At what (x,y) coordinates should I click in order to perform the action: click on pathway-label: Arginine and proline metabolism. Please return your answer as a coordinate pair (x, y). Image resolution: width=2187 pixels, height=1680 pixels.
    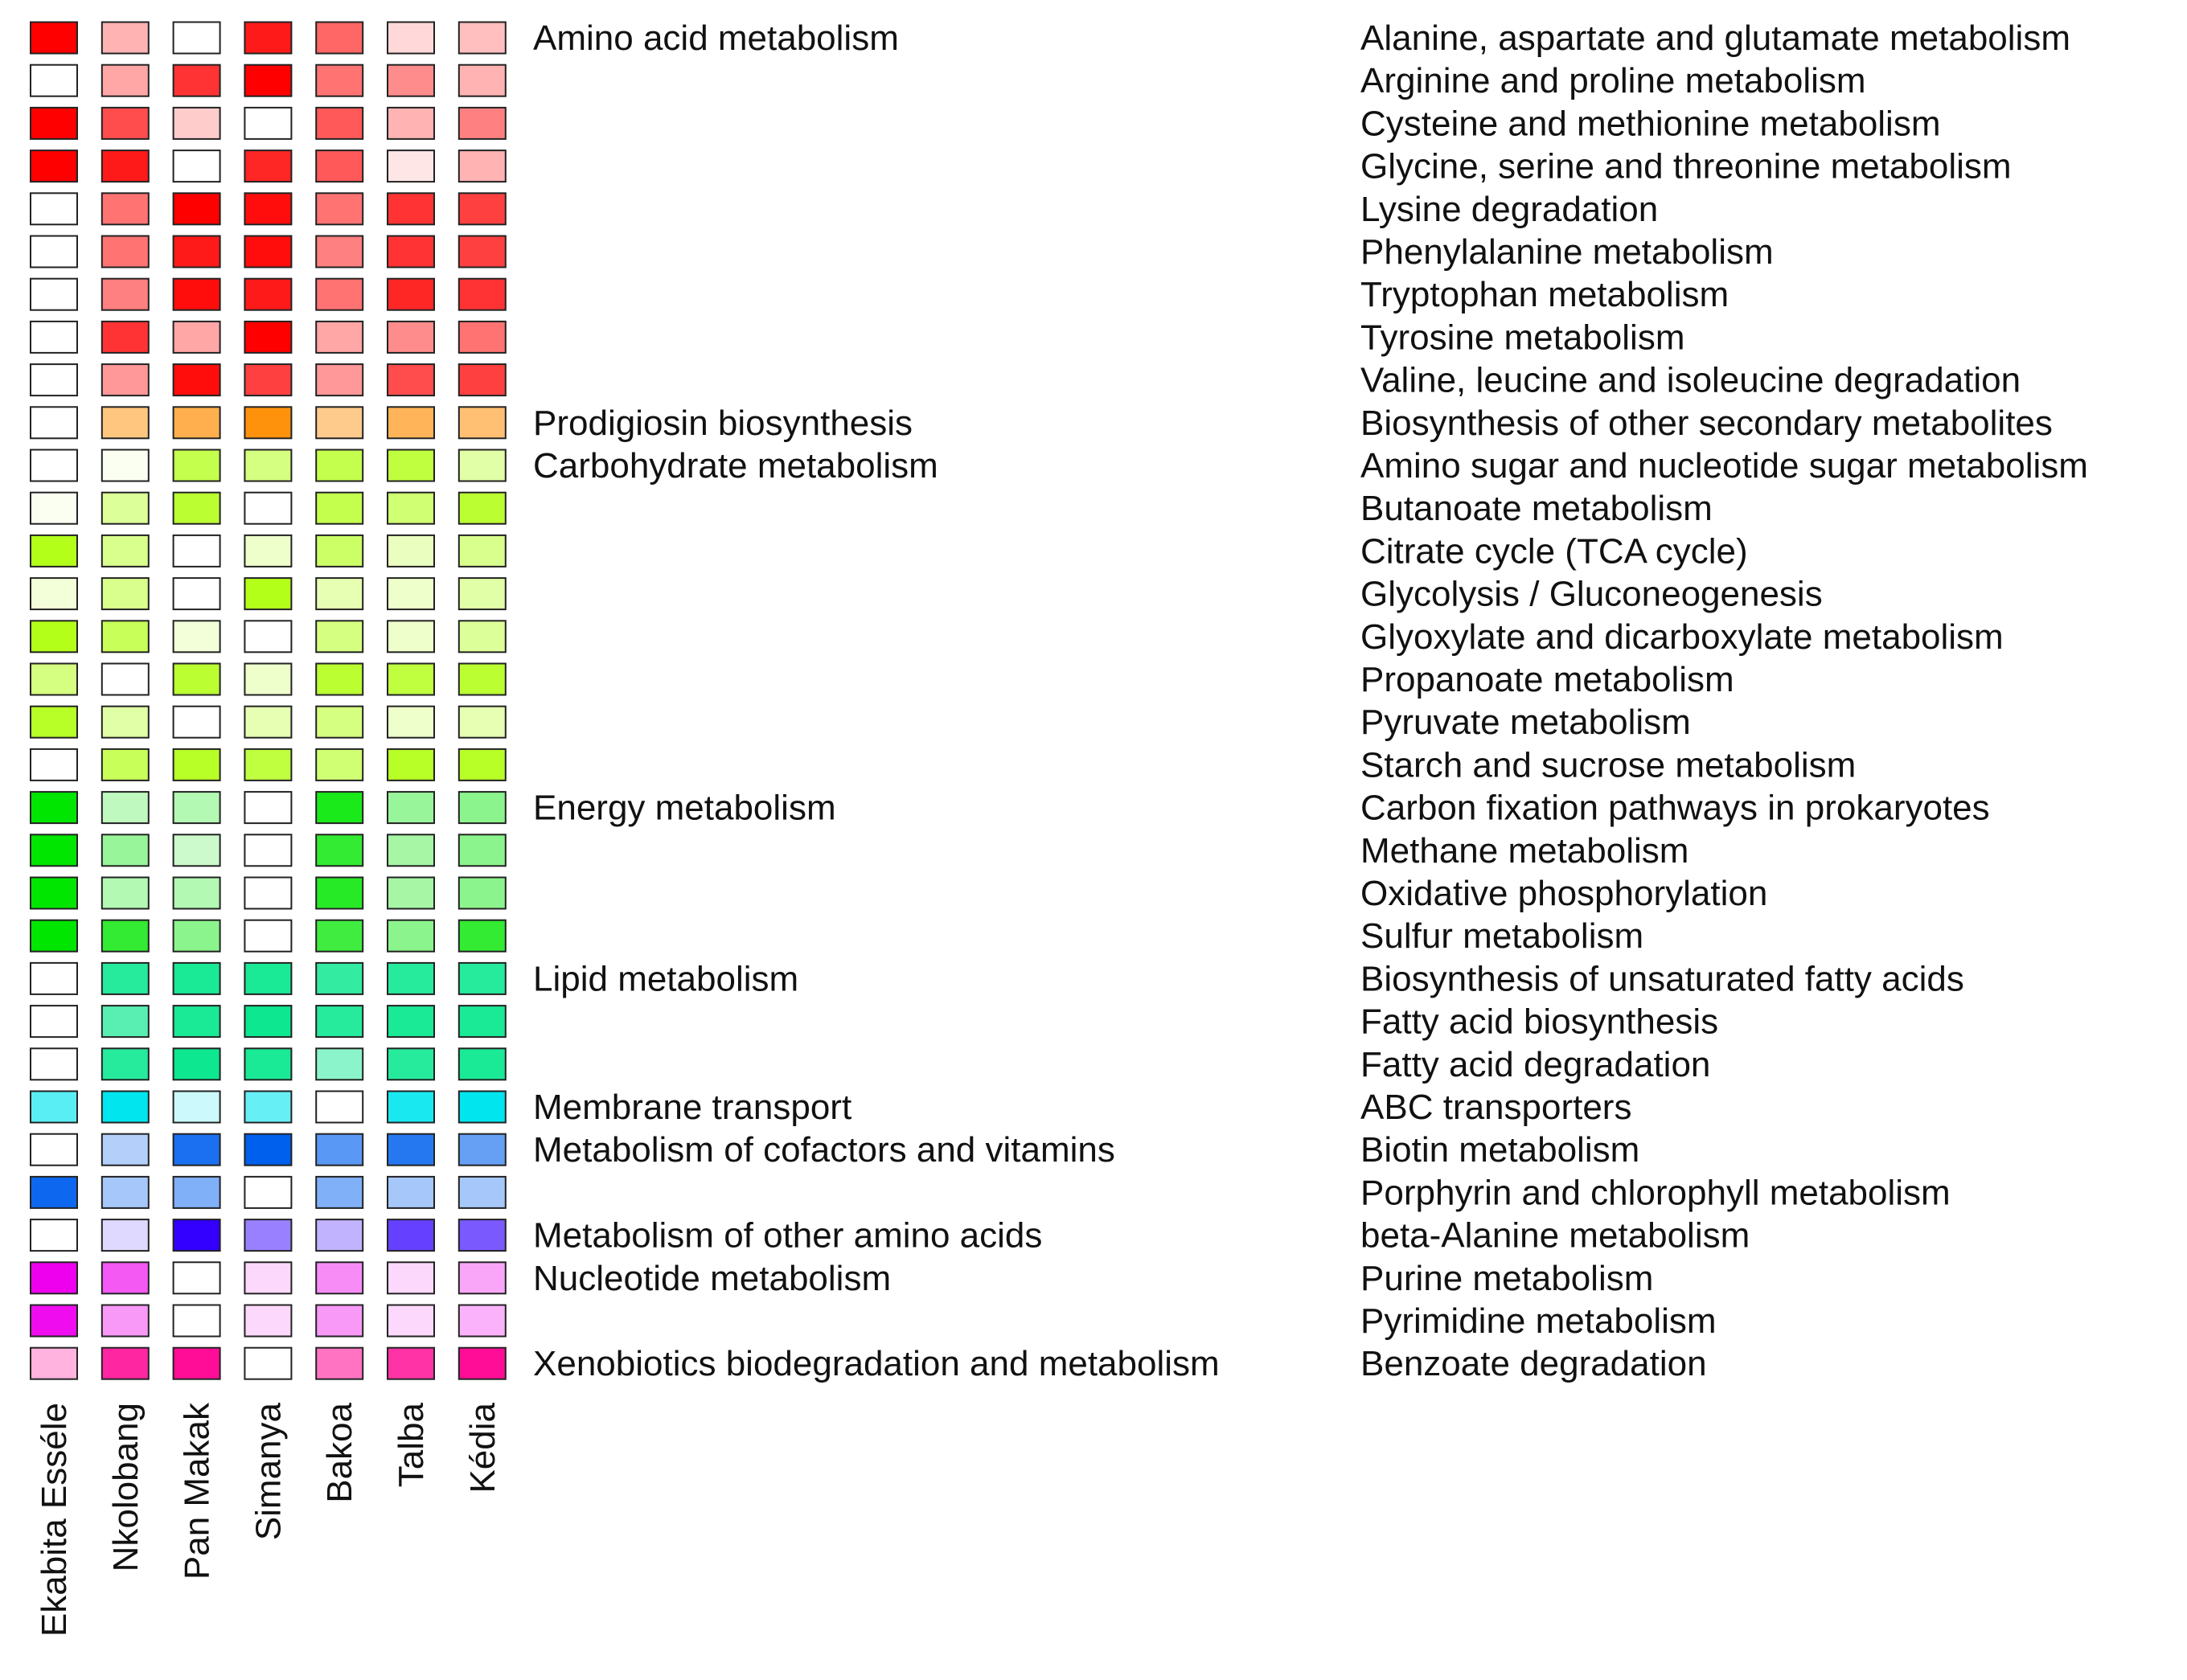
    Looking at the image, I should click on (1613, 80).